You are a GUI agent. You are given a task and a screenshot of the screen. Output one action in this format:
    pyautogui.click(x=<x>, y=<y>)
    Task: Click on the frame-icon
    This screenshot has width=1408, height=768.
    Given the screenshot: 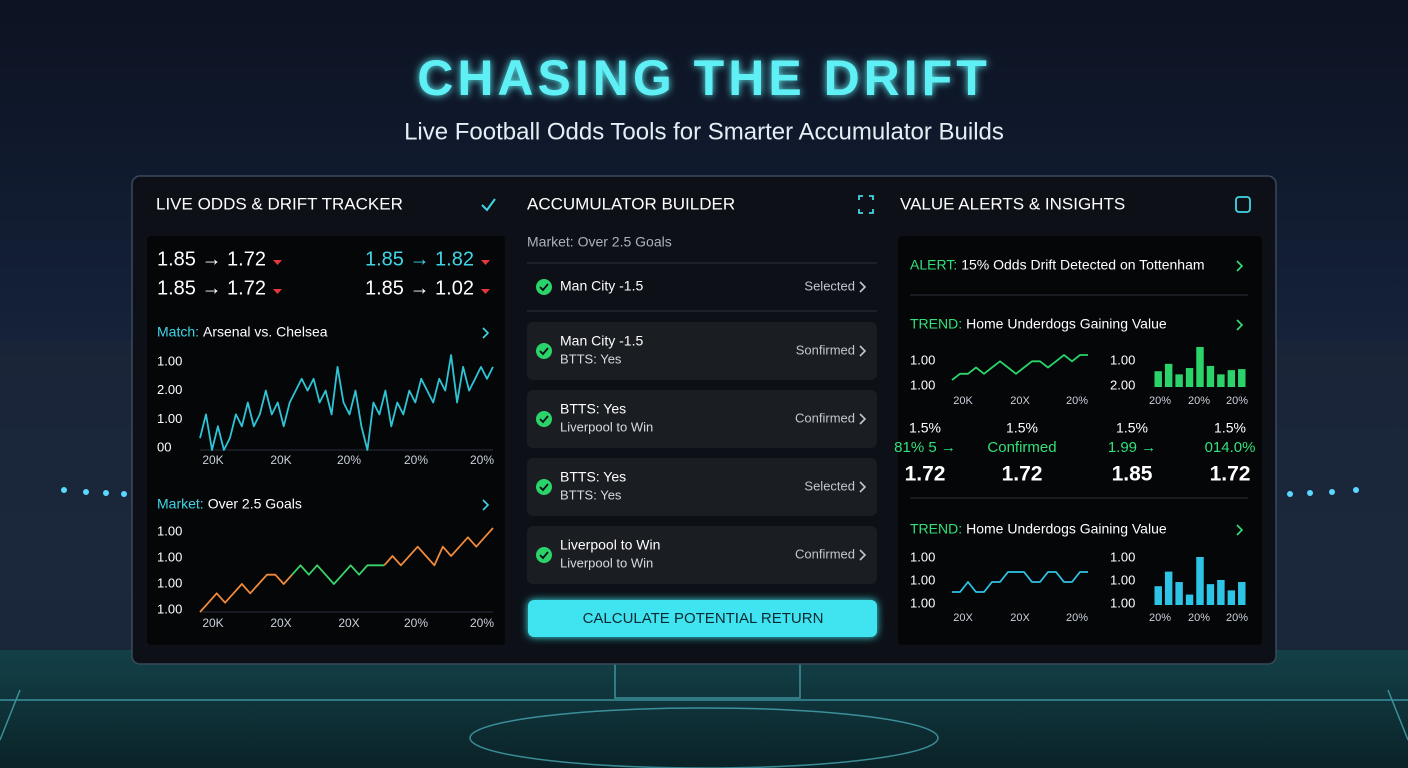 What is the action you would take?
    pyautogui.click(x=1243, y=204)
    